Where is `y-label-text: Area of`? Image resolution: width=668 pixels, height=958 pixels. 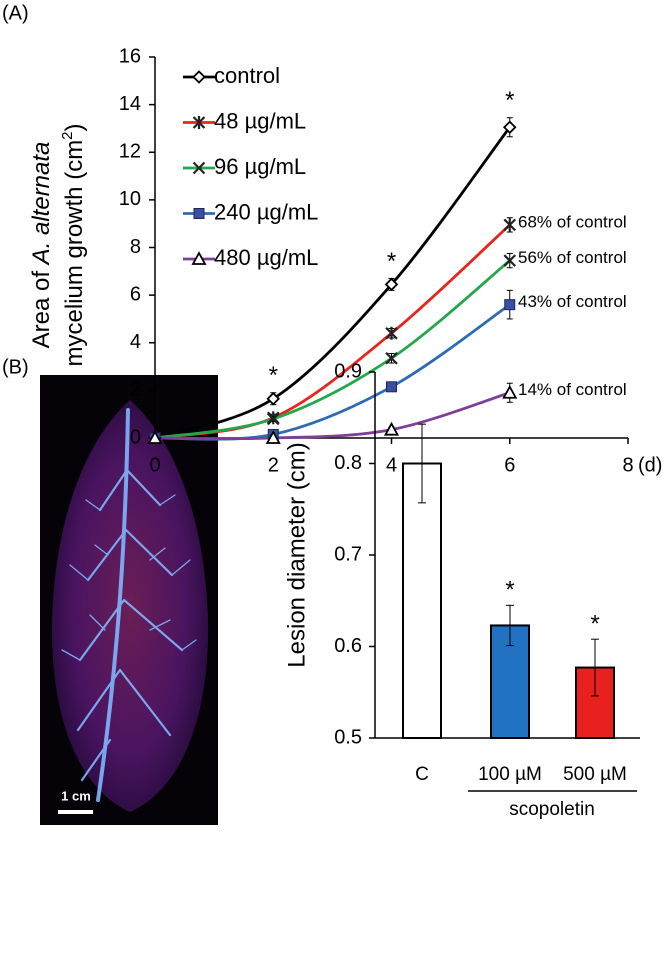 y-label-text: Area of is located at coordinates (41, 306).